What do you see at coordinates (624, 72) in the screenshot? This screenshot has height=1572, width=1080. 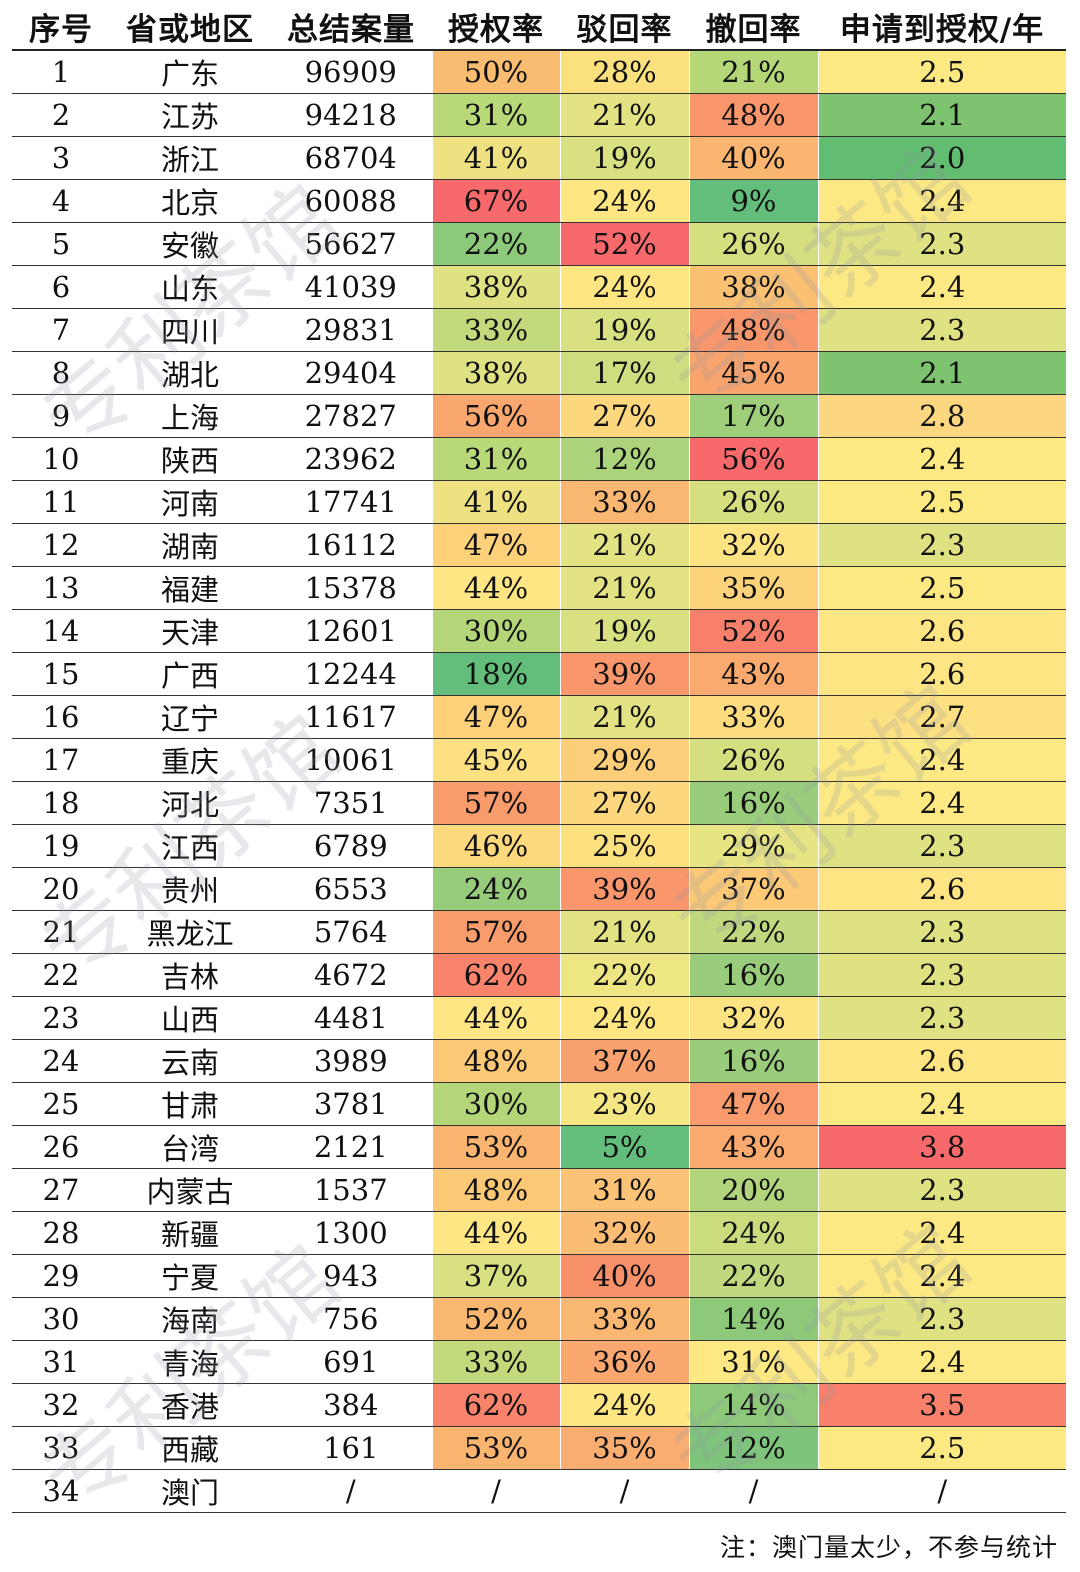 I see `reject-rate-cell: 28%` at bounding box center [624, 72].